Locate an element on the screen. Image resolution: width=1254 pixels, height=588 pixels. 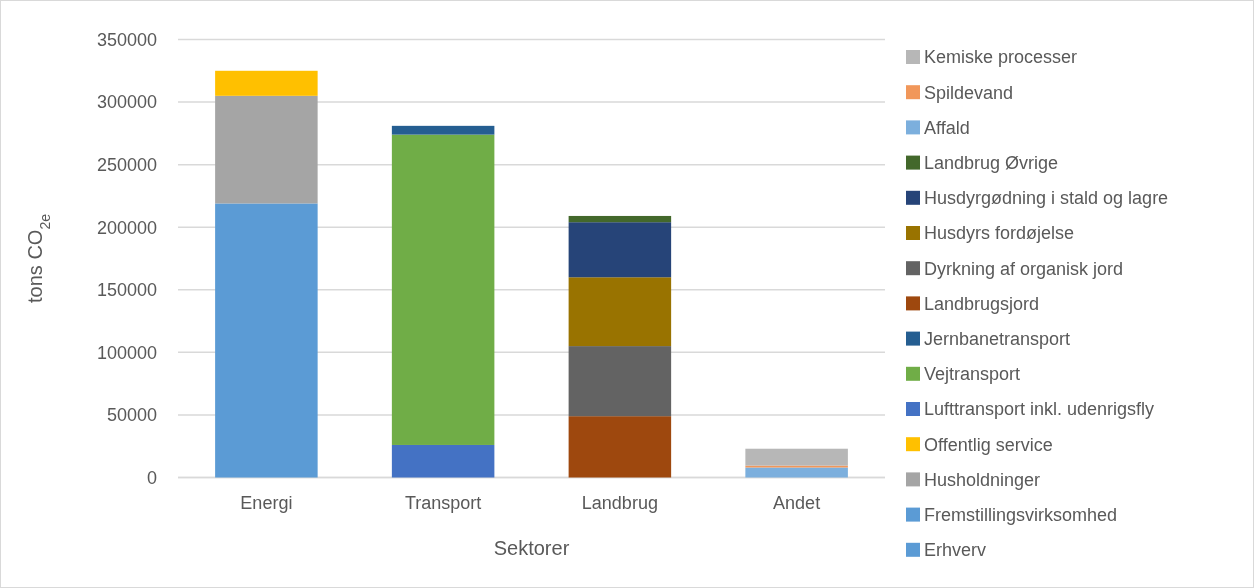
legend-label: Husdyrgødning i stald og lagre is located at coordinates (1046, 198).